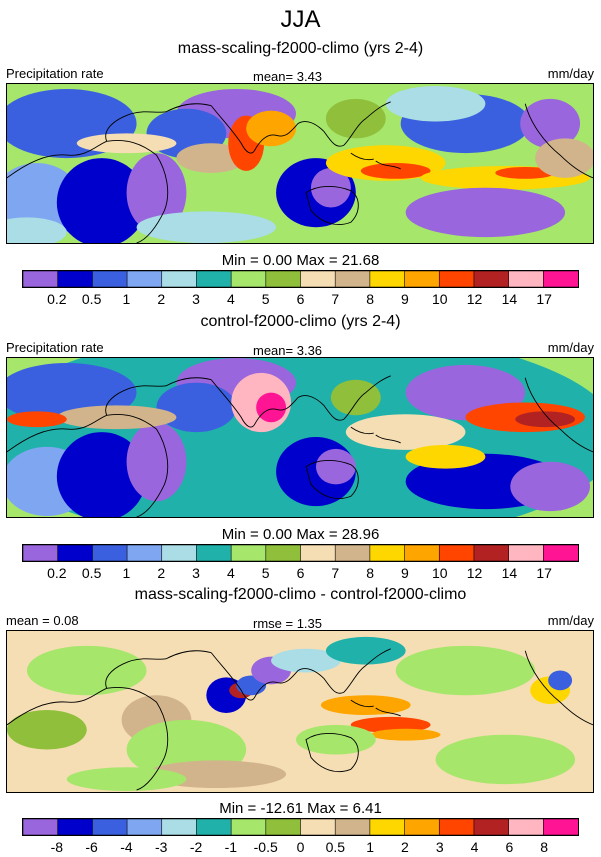 The image size is (601, 857). What do you see at coordinates (300, 574) in the screenshot?
I see `panel2-colorbar-ticks: 0.2 0.5 1 2 3 4 5 6 7 8 9 10 12 14 17` at bounding box center [300, 574].